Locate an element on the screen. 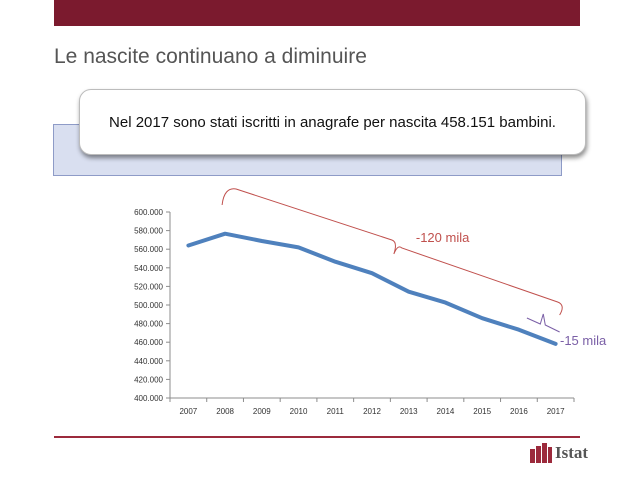 This screenshot has width=638, height=479. y-tick-label: 520.000 is located at coordinates (148, 286).